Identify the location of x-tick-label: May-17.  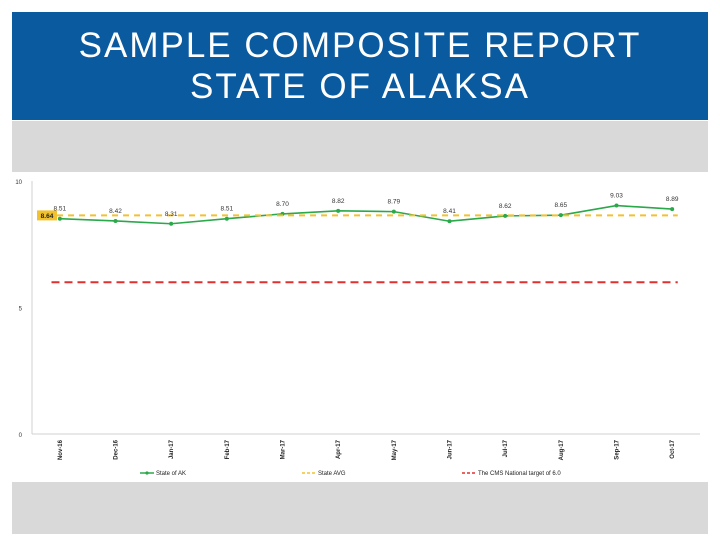
(395, 449).